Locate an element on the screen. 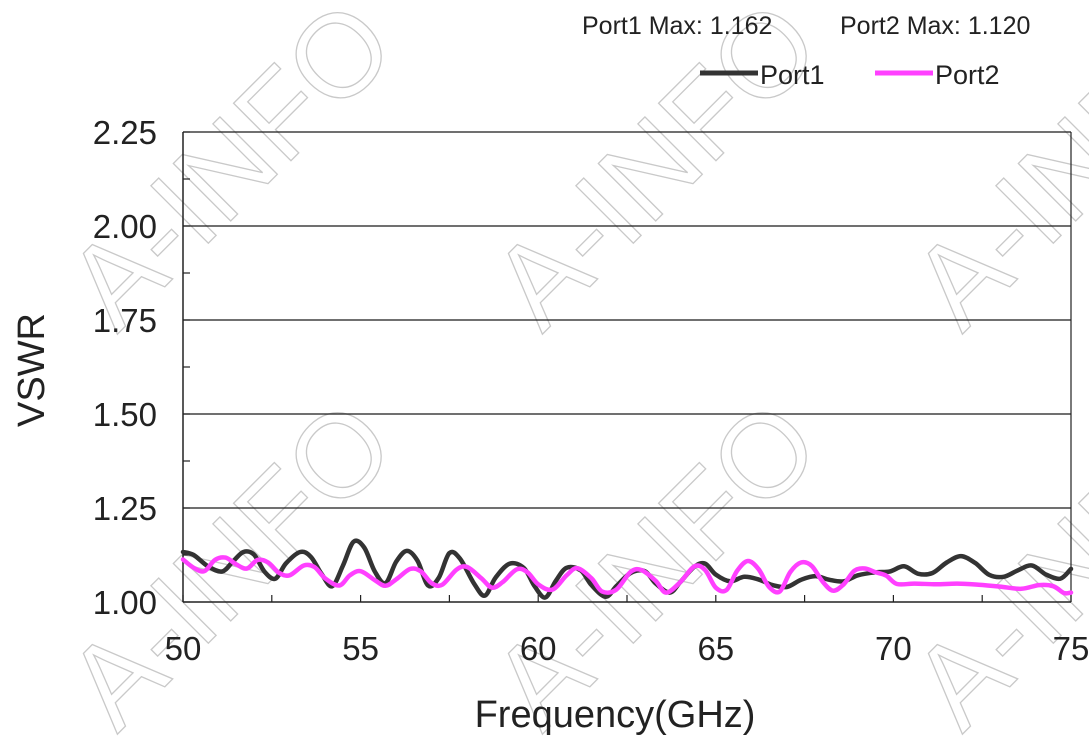 This screenshot has width=1089, height=743. x-tick-label-65: 65 is located at coordinates (715, 648).